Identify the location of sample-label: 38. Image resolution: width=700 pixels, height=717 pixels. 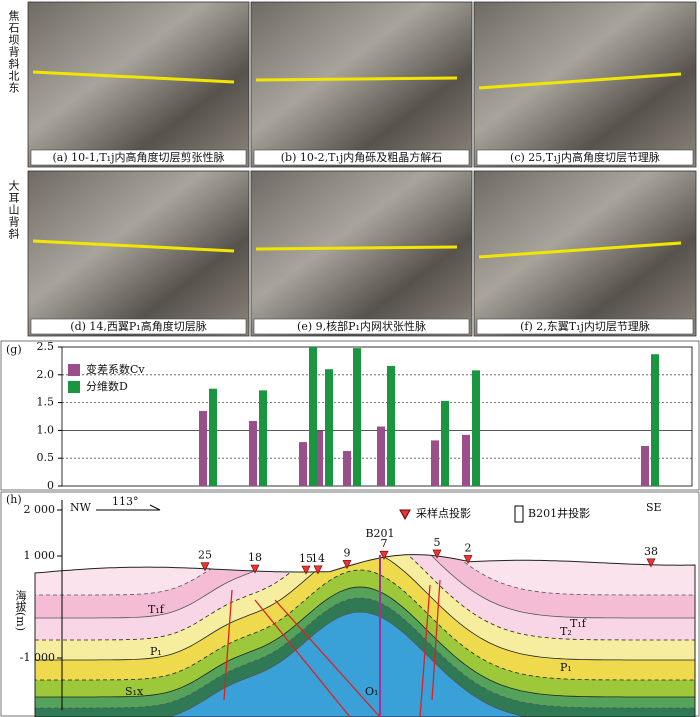
(651, 551).